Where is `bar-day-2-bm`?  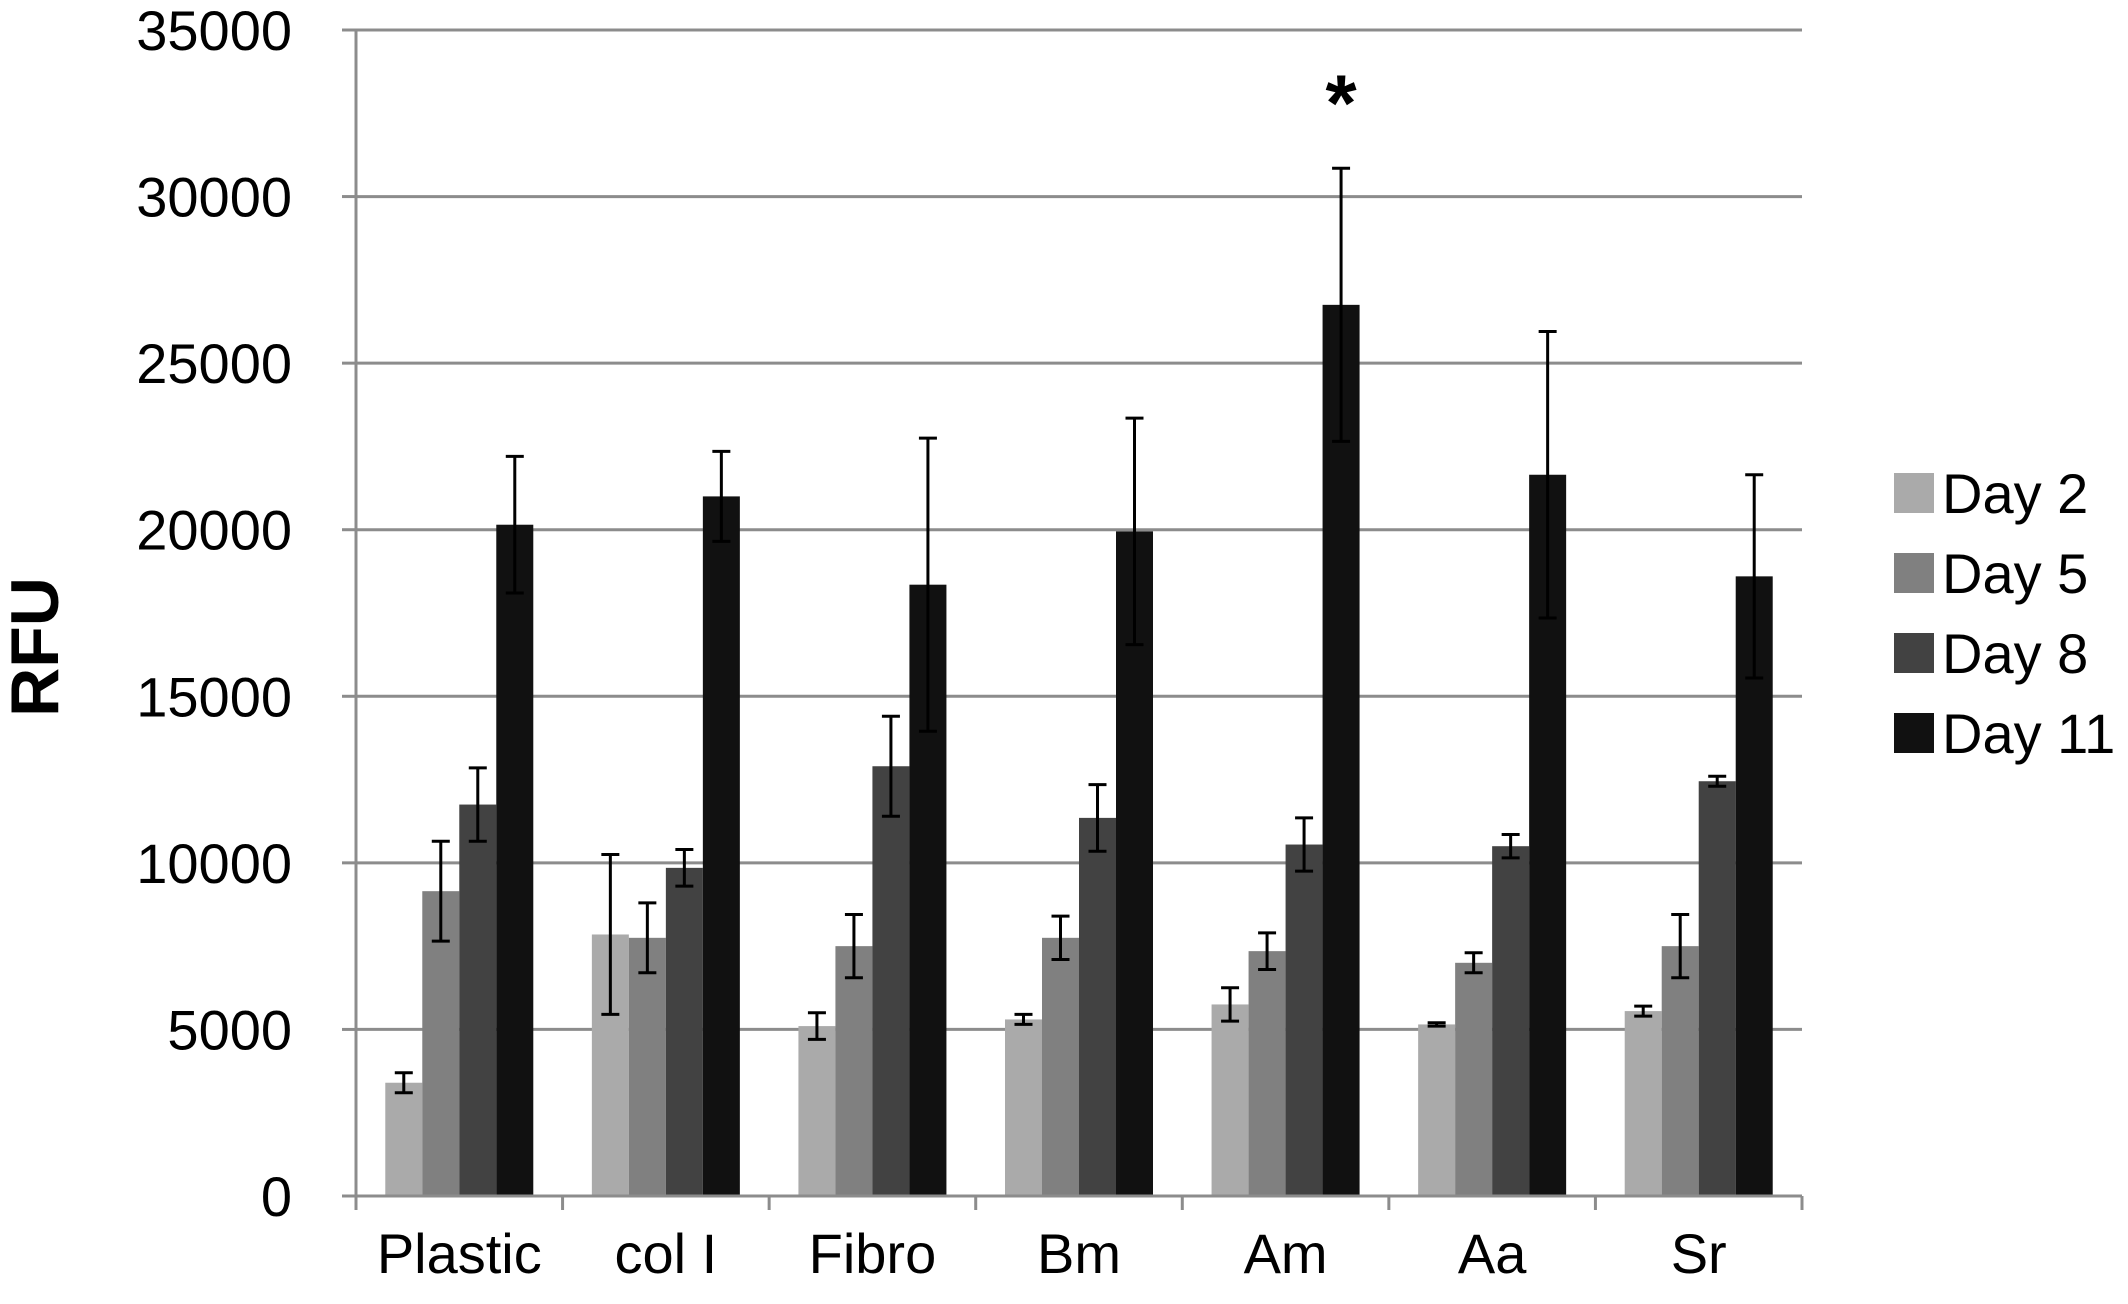
bar-day-2-bm is located at coordinates (1023, 1107).